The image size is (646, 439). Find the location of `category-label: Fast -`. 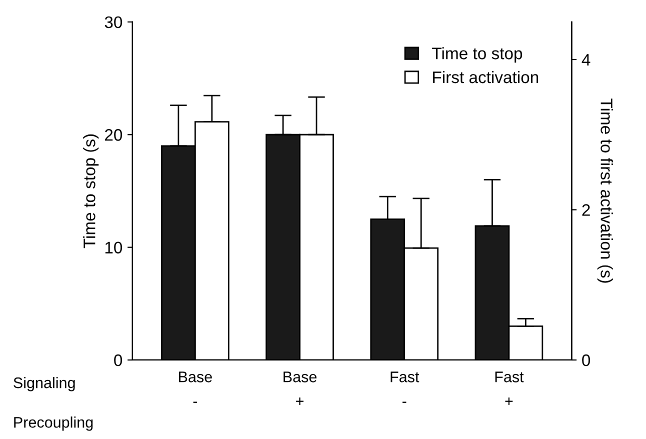

category-label: Fast - is located at coordinates (405, 387).